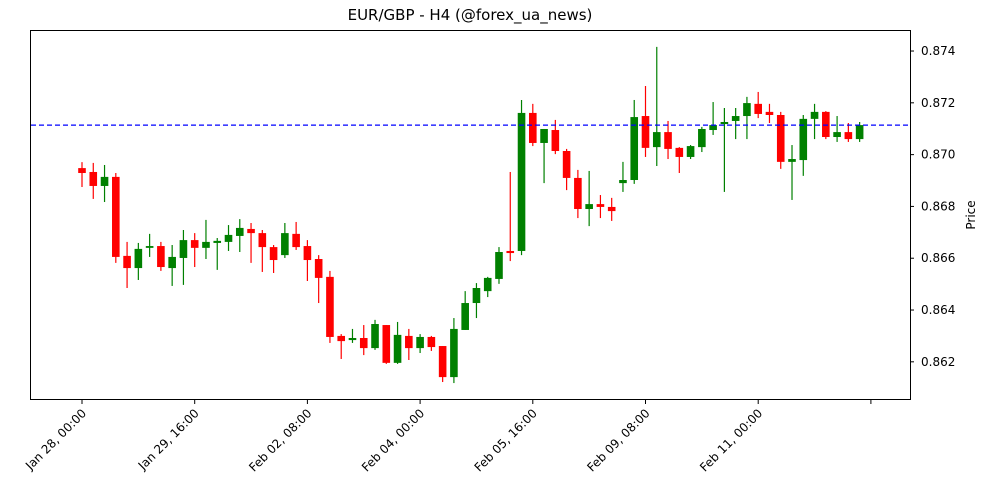  What do you see at coordinates (618, 440) in the screenshot?
I see `x-tick-label: Feb 09, 08:00` at bounding box center [618, 440].